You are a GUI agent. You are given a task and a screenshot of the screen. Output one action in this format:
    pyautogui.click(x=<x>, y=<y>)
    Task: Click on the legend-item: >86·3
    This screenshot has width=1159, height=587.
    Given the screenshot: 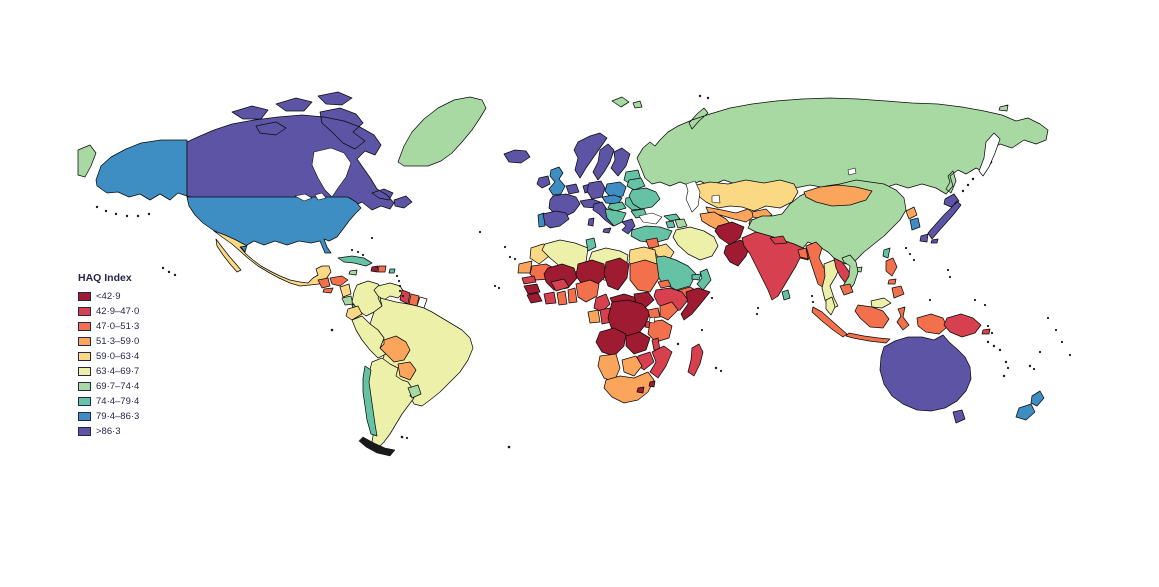 What is the action you would take?
    pyautogui.click(x=108, y=431)
    